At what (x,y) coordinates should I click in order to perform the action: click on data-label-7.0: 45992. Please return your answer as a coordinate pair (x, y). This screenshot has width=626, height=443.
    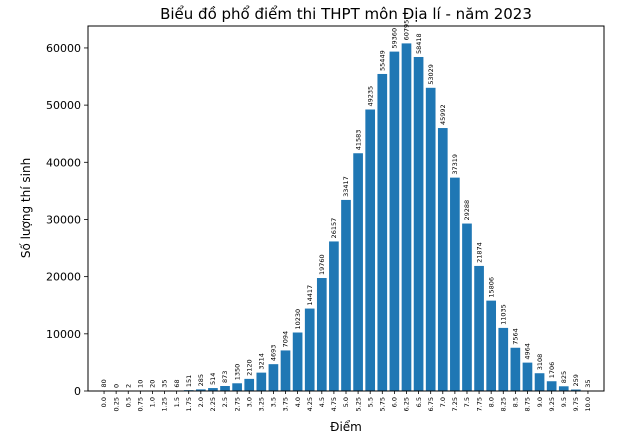
    Looking at the image, I should click on (443, 114).